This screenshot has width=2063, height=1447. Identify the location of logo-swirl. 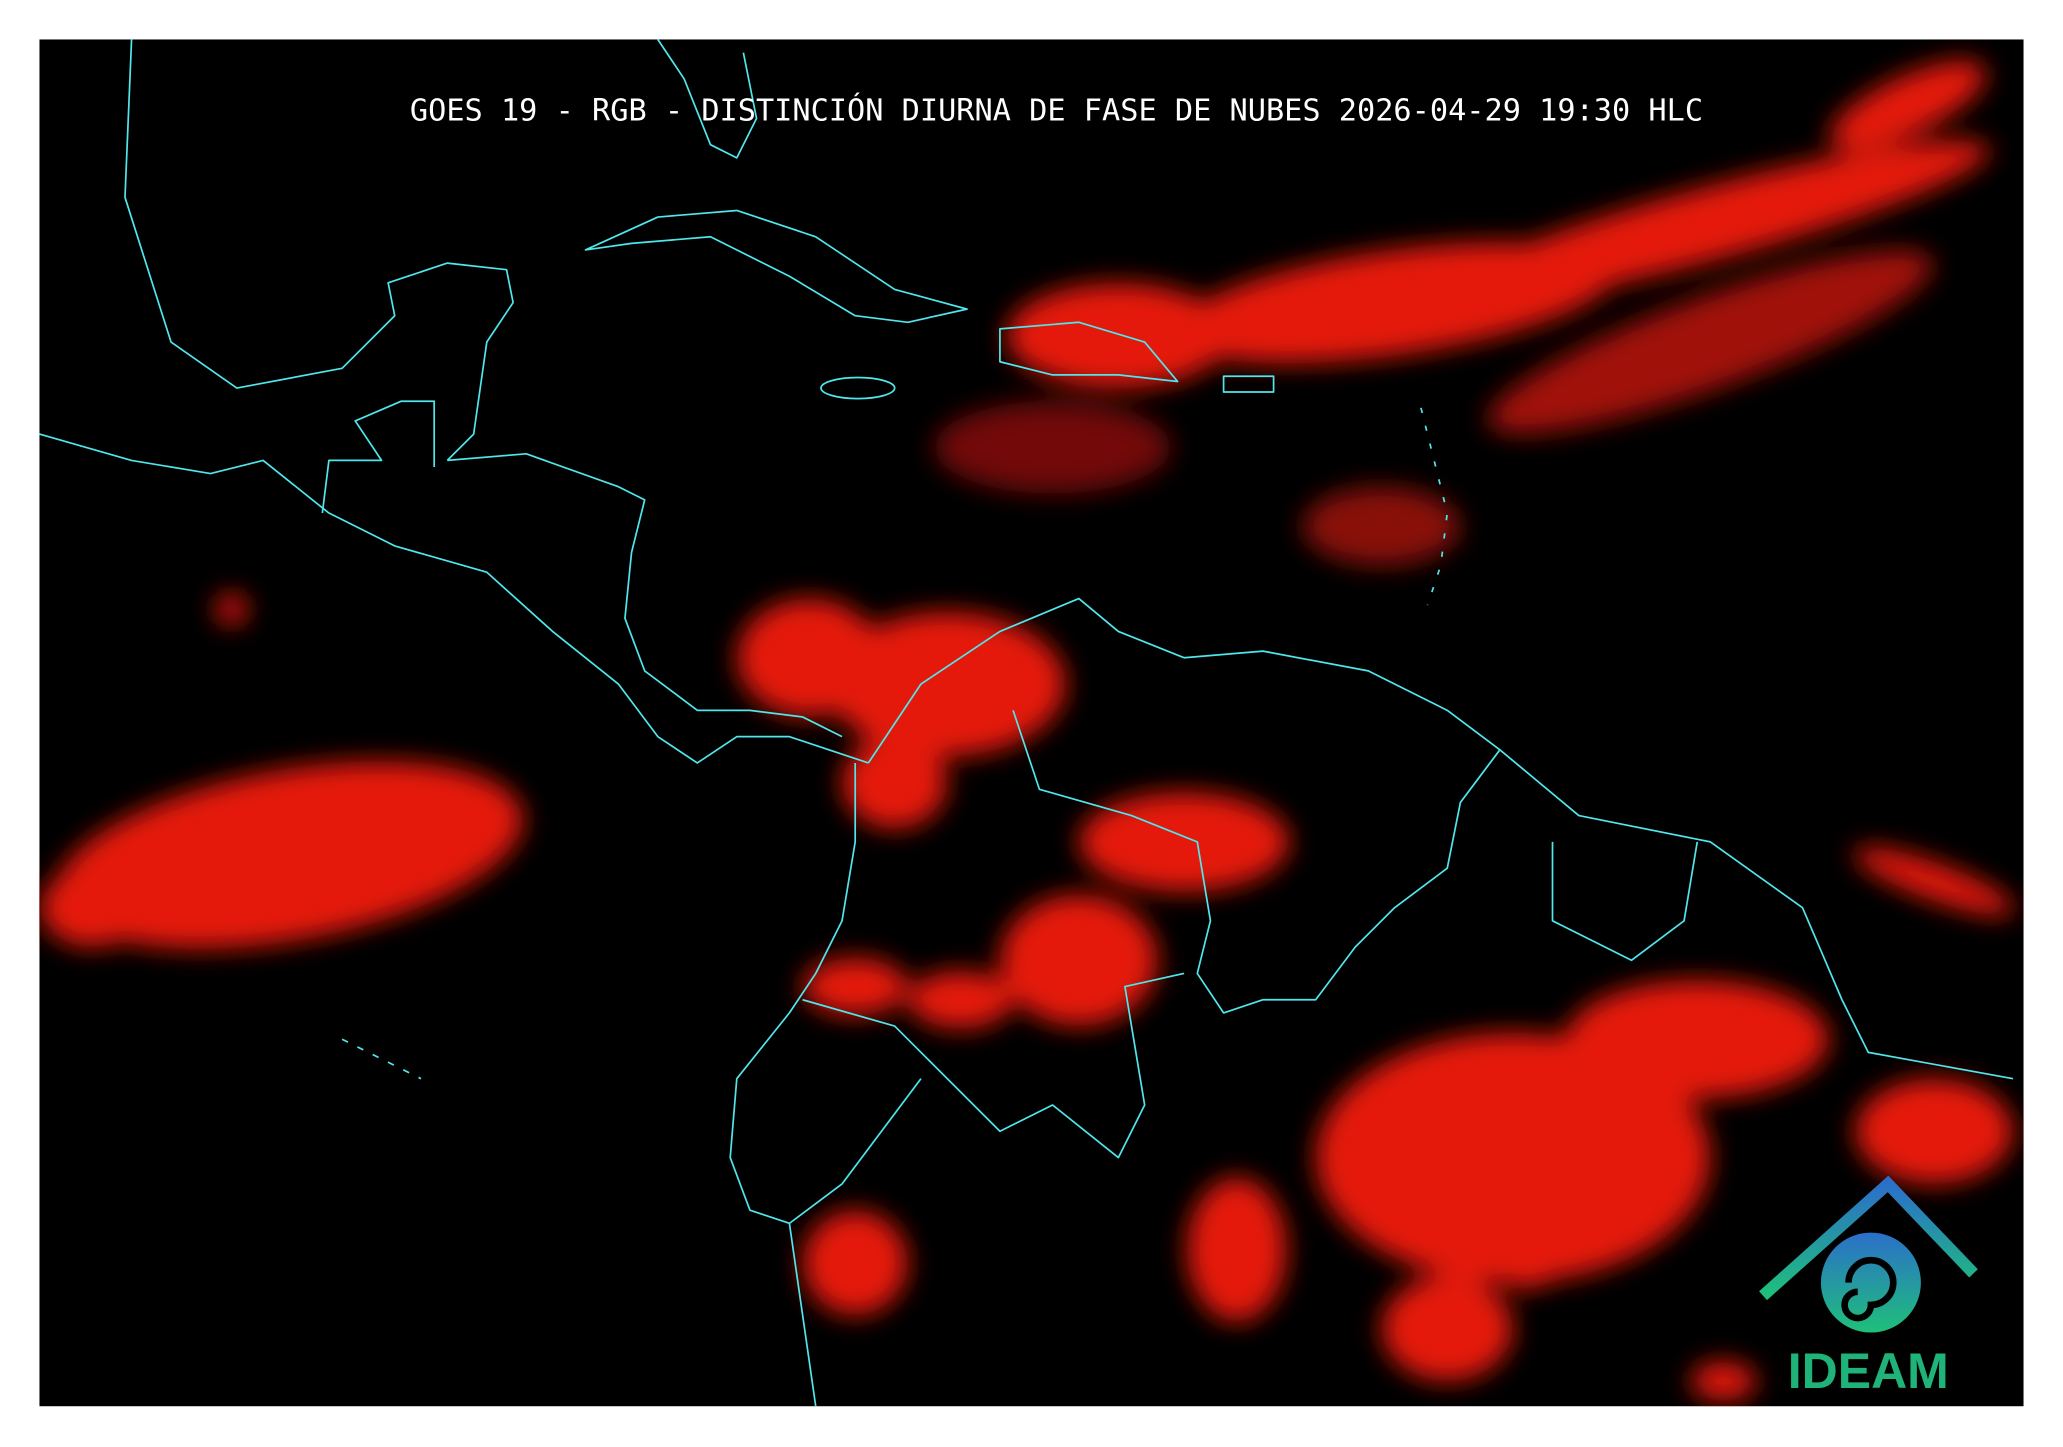
(1870, 1282).